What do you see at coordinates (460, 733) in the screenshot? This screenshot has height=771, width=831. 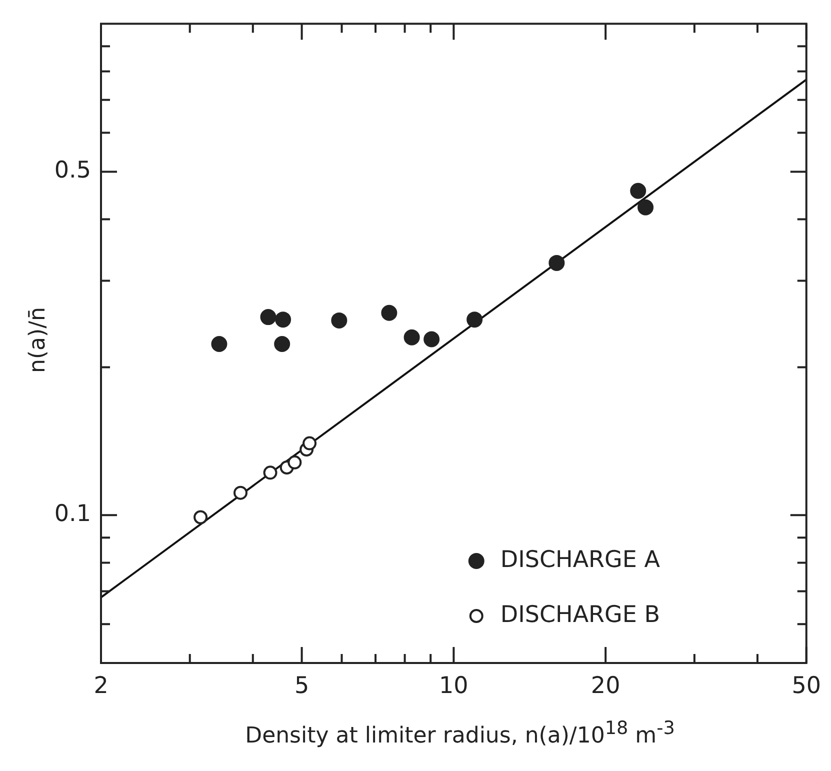 I see `x-axis-title: Density at limiter radius, n(a)/10$^{18}$ m$^{-3}$` at bounding box center [460, 733].